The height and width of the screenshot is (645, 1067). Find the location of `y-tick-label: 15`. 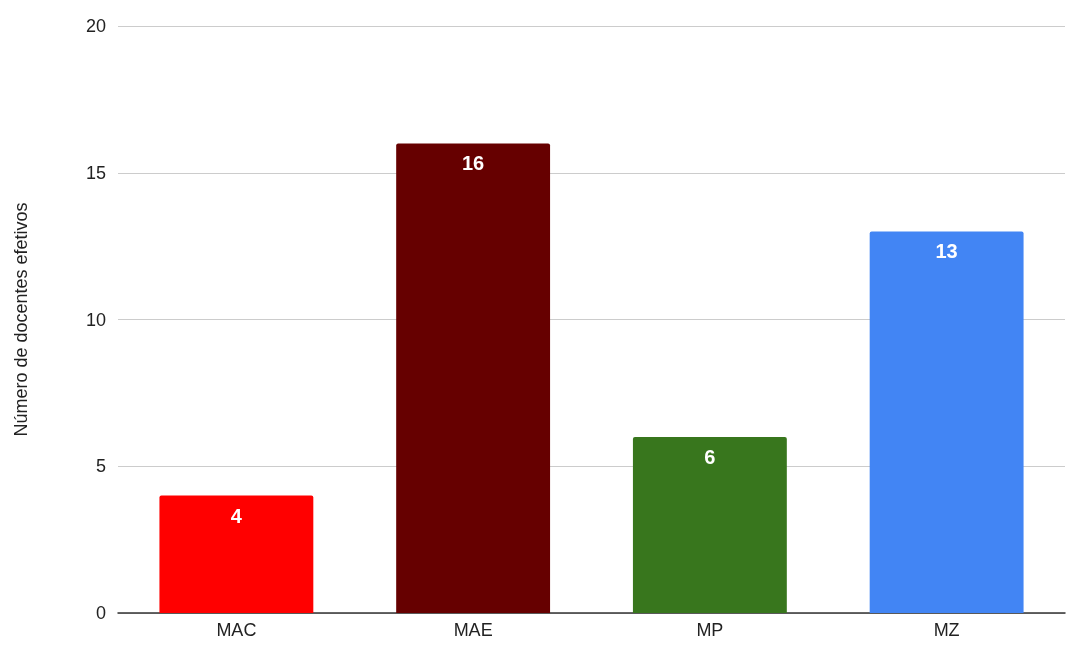

y-tick-label: 15 is located at coordinates (95, 172).